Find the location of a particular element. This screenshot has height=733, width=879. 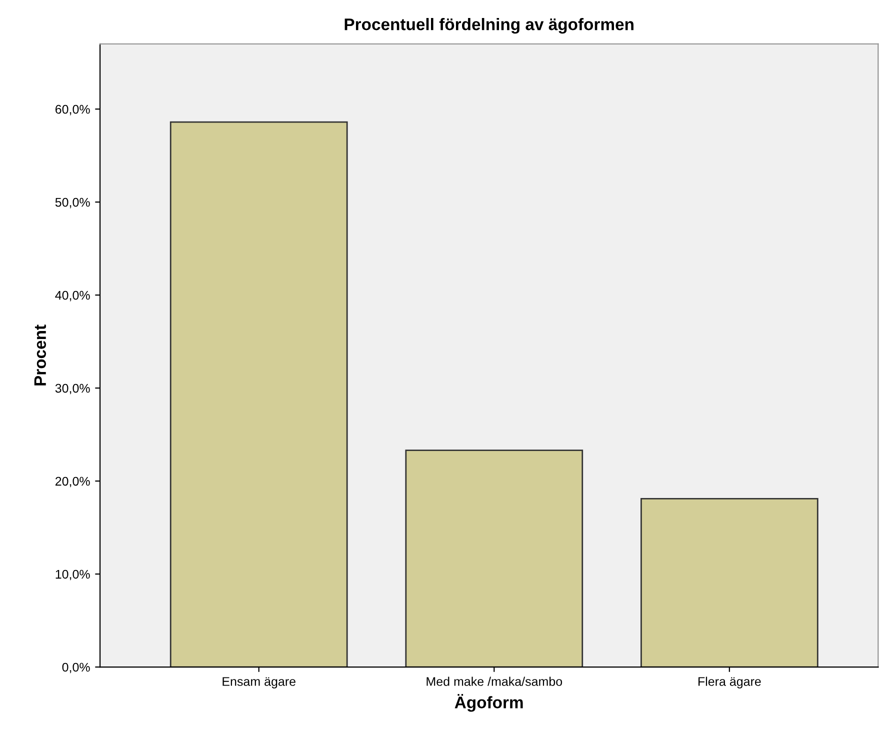

x-tick-label: Flera ägare is located at coordinates (729, 682).